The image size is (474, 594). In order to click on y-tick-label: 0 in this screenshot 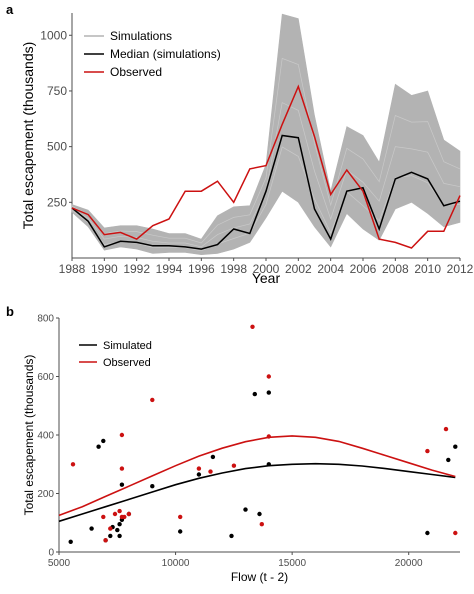, I will do `click(51, 553)`.